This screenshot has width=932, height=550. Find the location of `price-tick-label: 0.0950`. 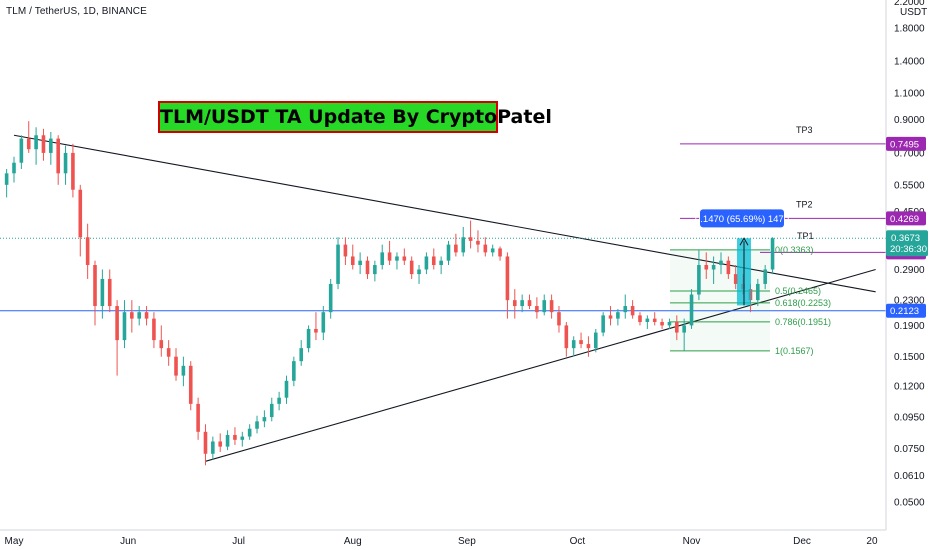

price-tick-label: 0.0950 is located at coordinates (909, 418).